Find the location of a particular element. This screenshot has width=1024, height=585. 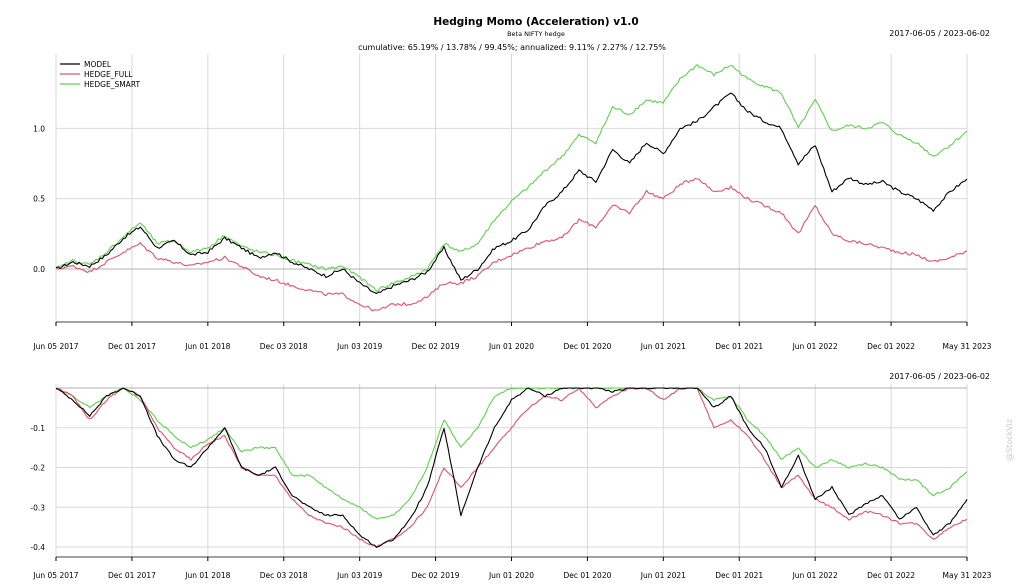

y-tick-label: -0.3 is located at coordinates (37, 507).